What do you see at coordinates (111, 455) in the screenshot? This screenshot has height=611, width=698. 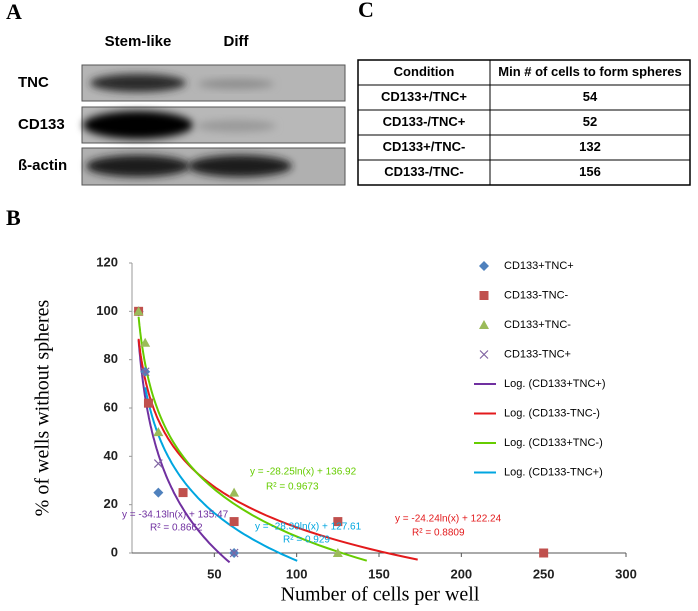 I see `y-tick-label: 40` at bounding box center [111, 455].